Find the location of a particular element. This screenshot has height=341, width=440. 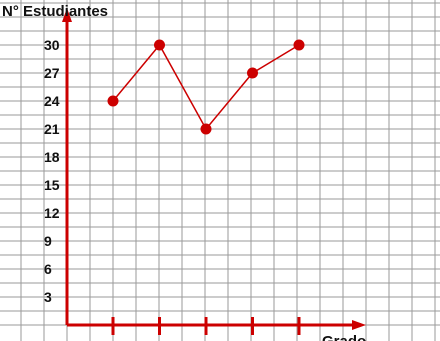

y-tick-label: 21 is located at coordinates (52, 129).